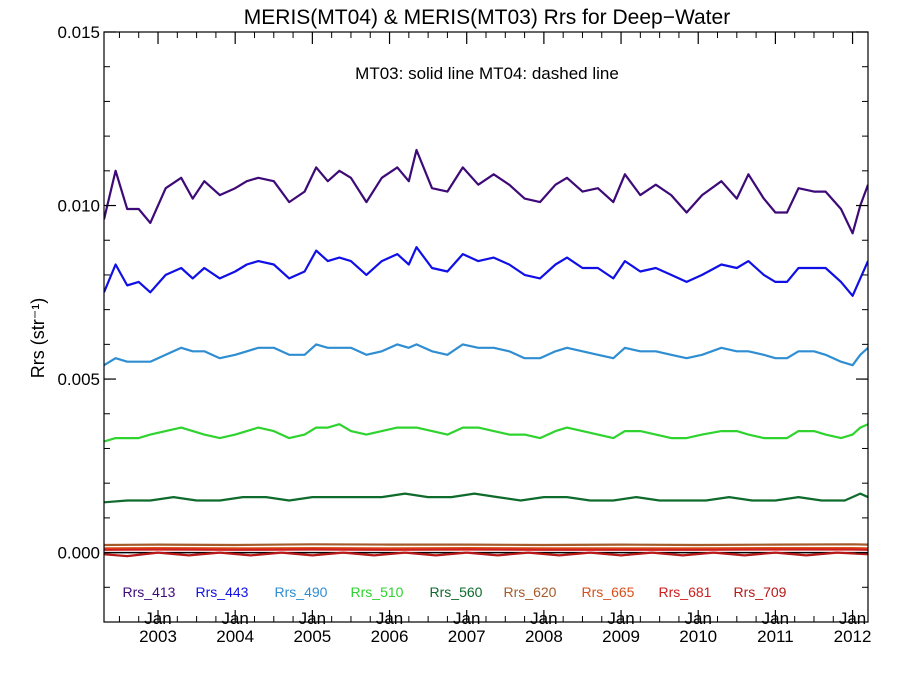  Describe the element at coordinates (149, 592) in the screenshot. I see `legend-entry-rrs-413: Rrs_413` at that location.